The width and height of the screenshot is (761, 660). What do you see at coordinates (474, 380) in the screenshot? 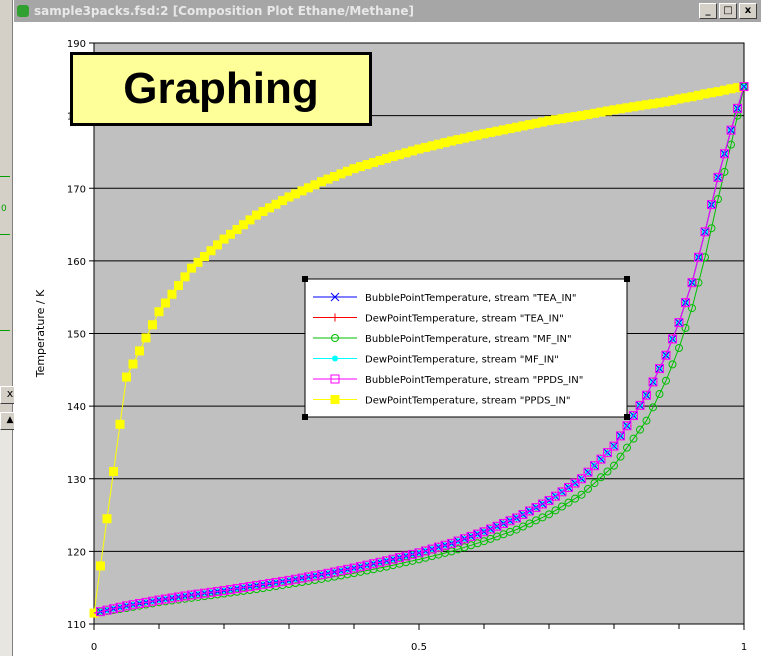
I see `legend-entry: BubblePointTemperature, stream "PPDS_IN"` at bounding box center [474, 380].